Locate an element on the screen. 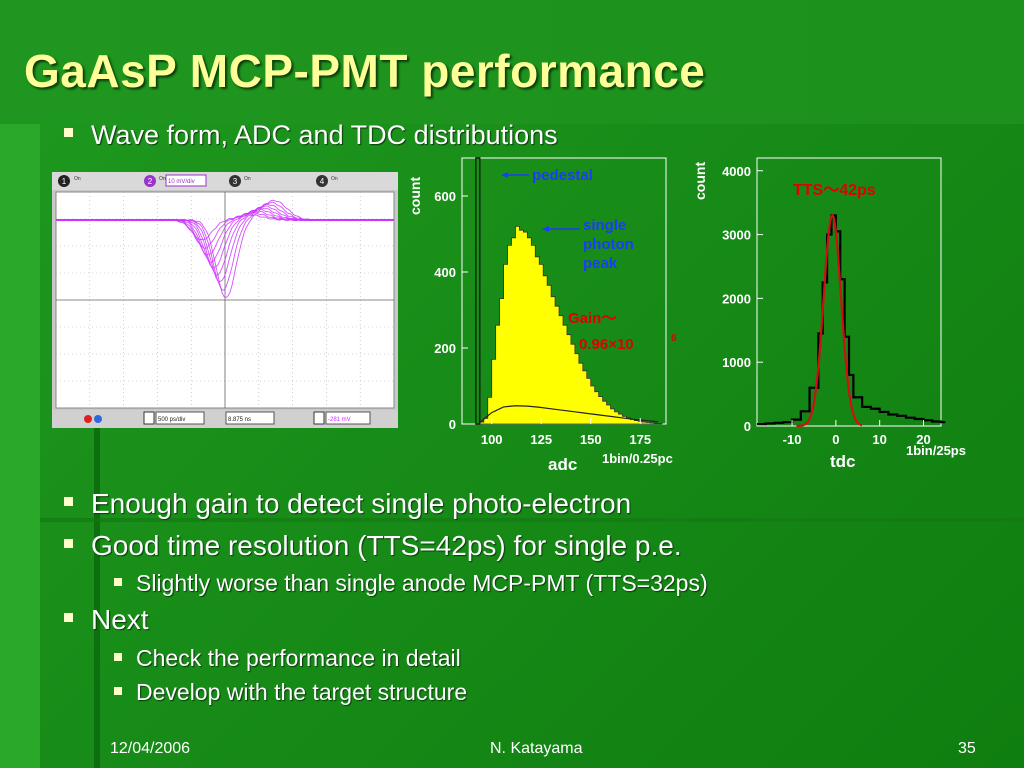 The height and width of the screenshot is (768, 1024). ch1-state: On is located at coordinates (77, 179).